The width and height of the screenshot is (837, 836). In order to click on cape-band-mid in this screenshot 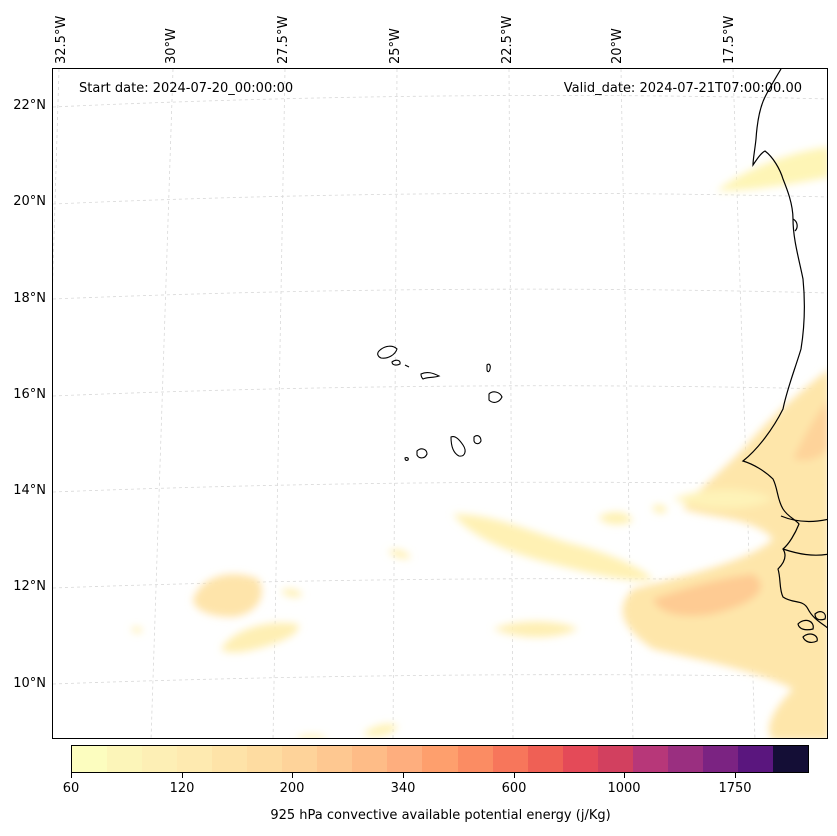, I will do `click(723, 499)`.